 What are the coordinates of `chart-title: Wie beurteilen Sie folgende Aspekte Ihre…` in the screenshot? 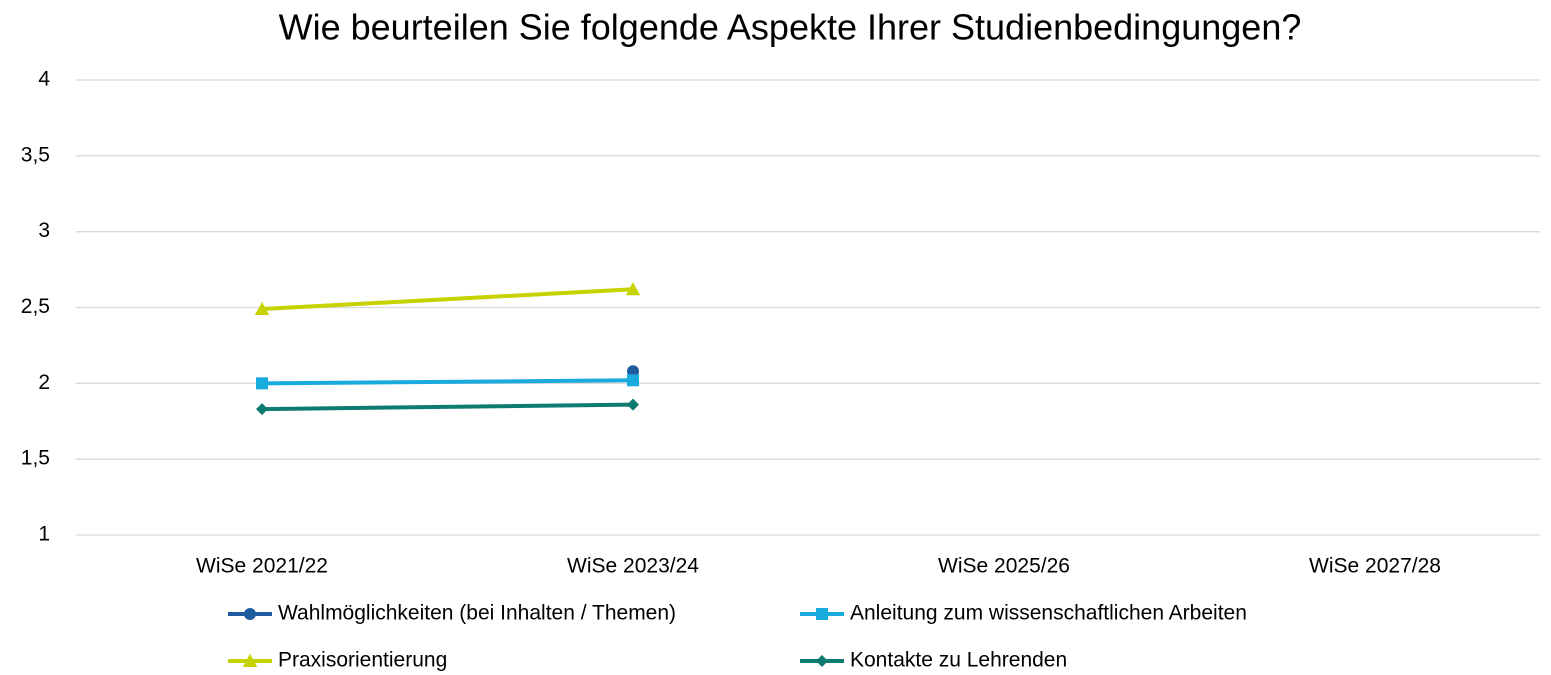 It's located at (790, 27).